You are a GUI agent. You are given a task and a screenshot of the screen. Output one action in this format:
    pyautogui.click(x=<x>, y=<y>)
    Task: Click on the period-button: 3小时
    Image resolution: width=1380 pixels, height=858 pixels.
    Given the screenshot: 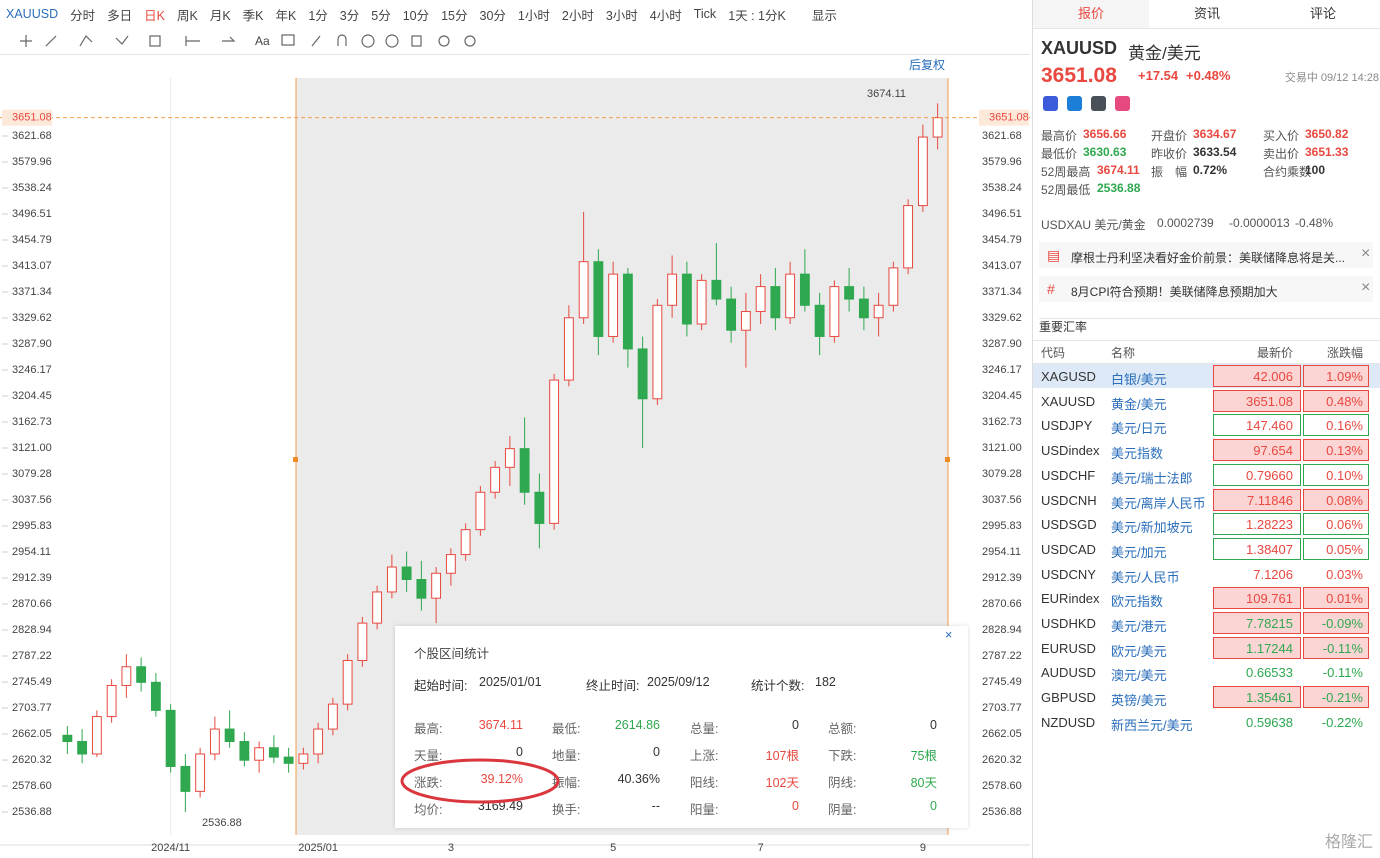 What is the action you would take?
    pyautogui.click(x=621, y=15)
    